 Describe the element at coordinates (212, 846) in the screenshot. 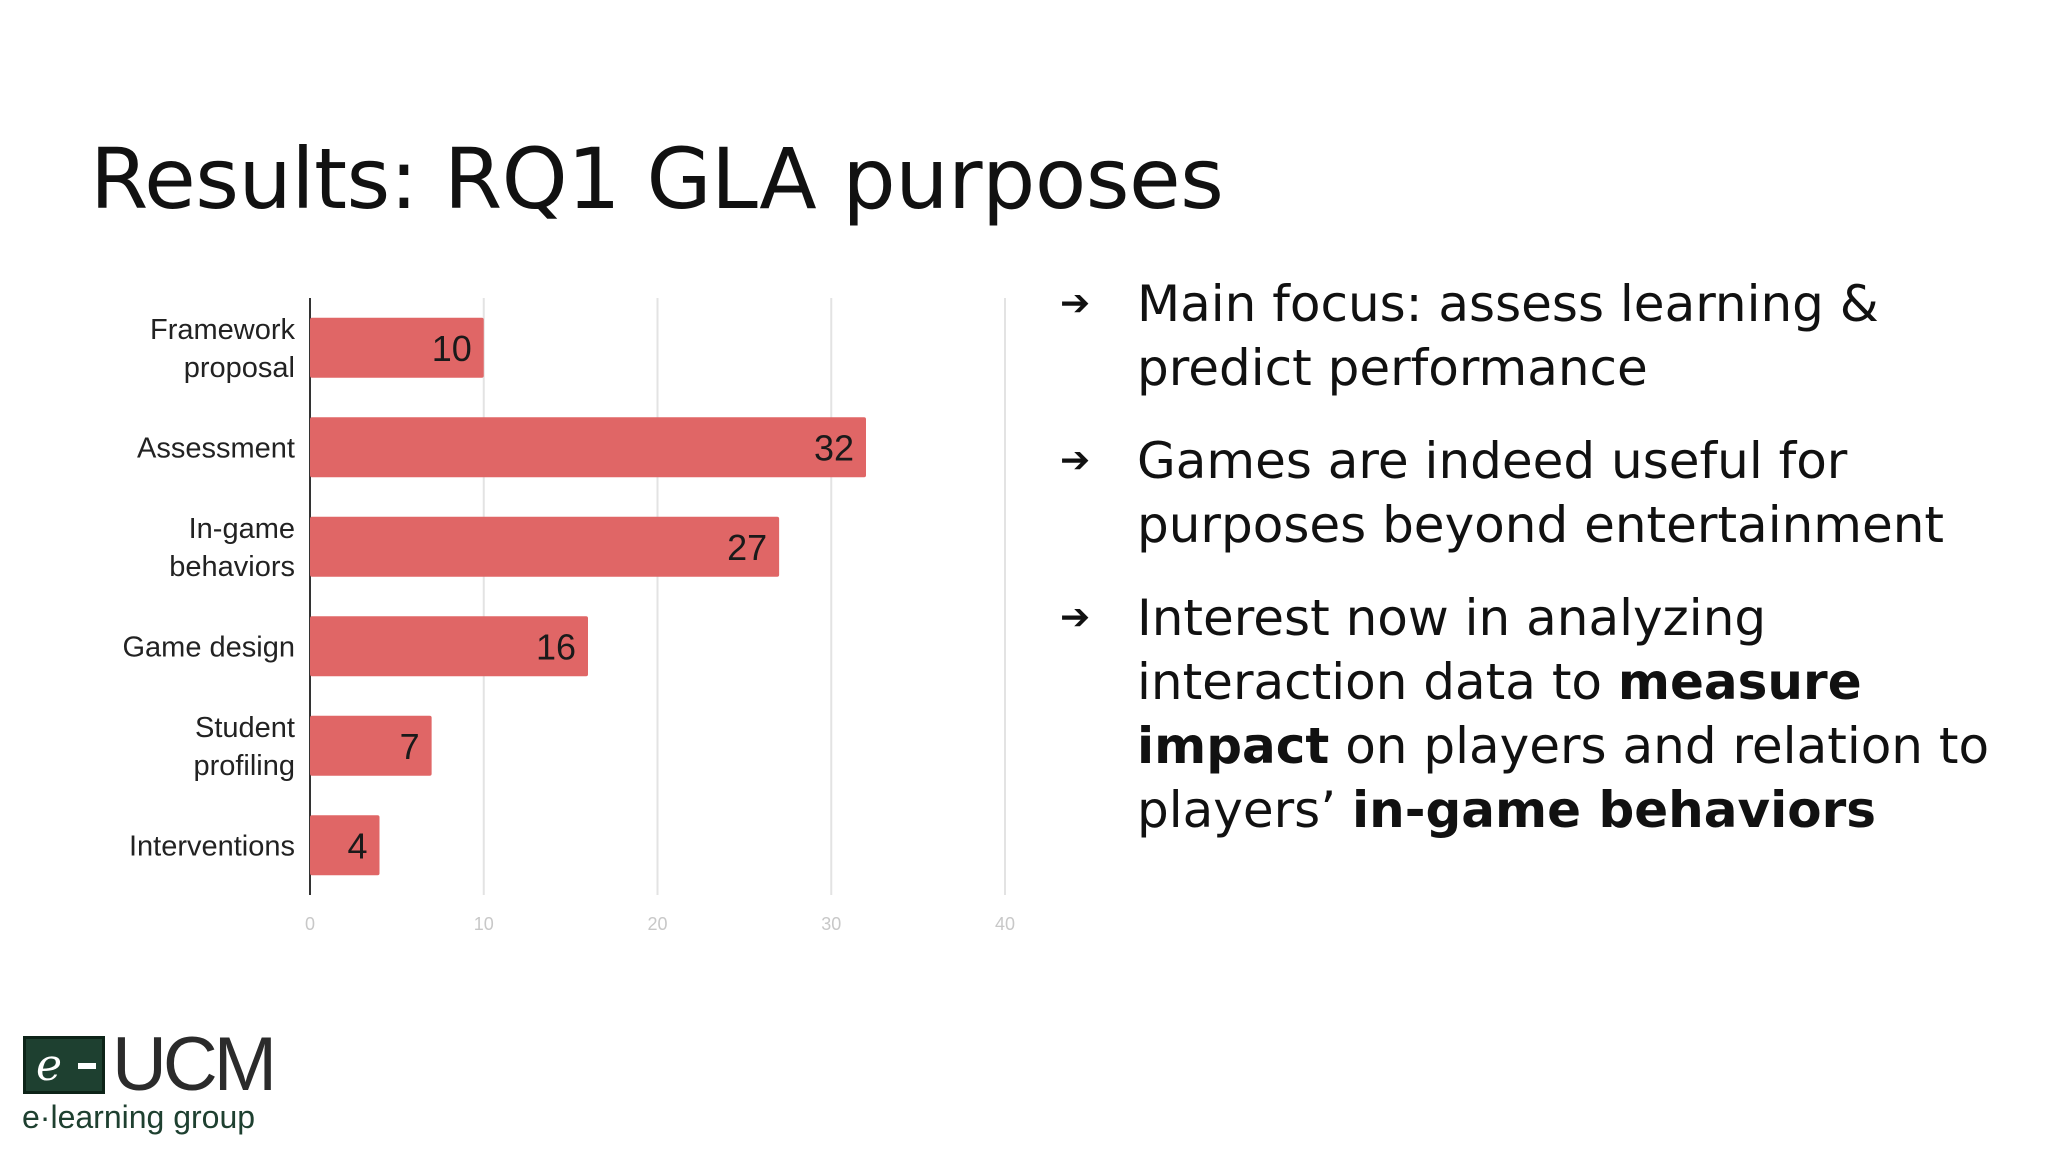

I see `category-label: Interventions` at that location.